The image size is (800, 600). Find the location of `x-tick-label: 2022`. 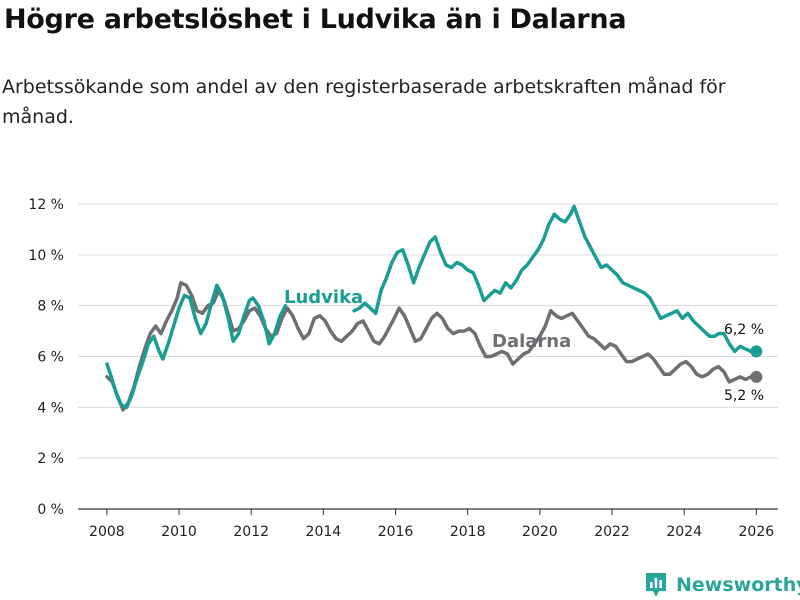

x-tick-label: 2022 is located at coordinates (612, 532).